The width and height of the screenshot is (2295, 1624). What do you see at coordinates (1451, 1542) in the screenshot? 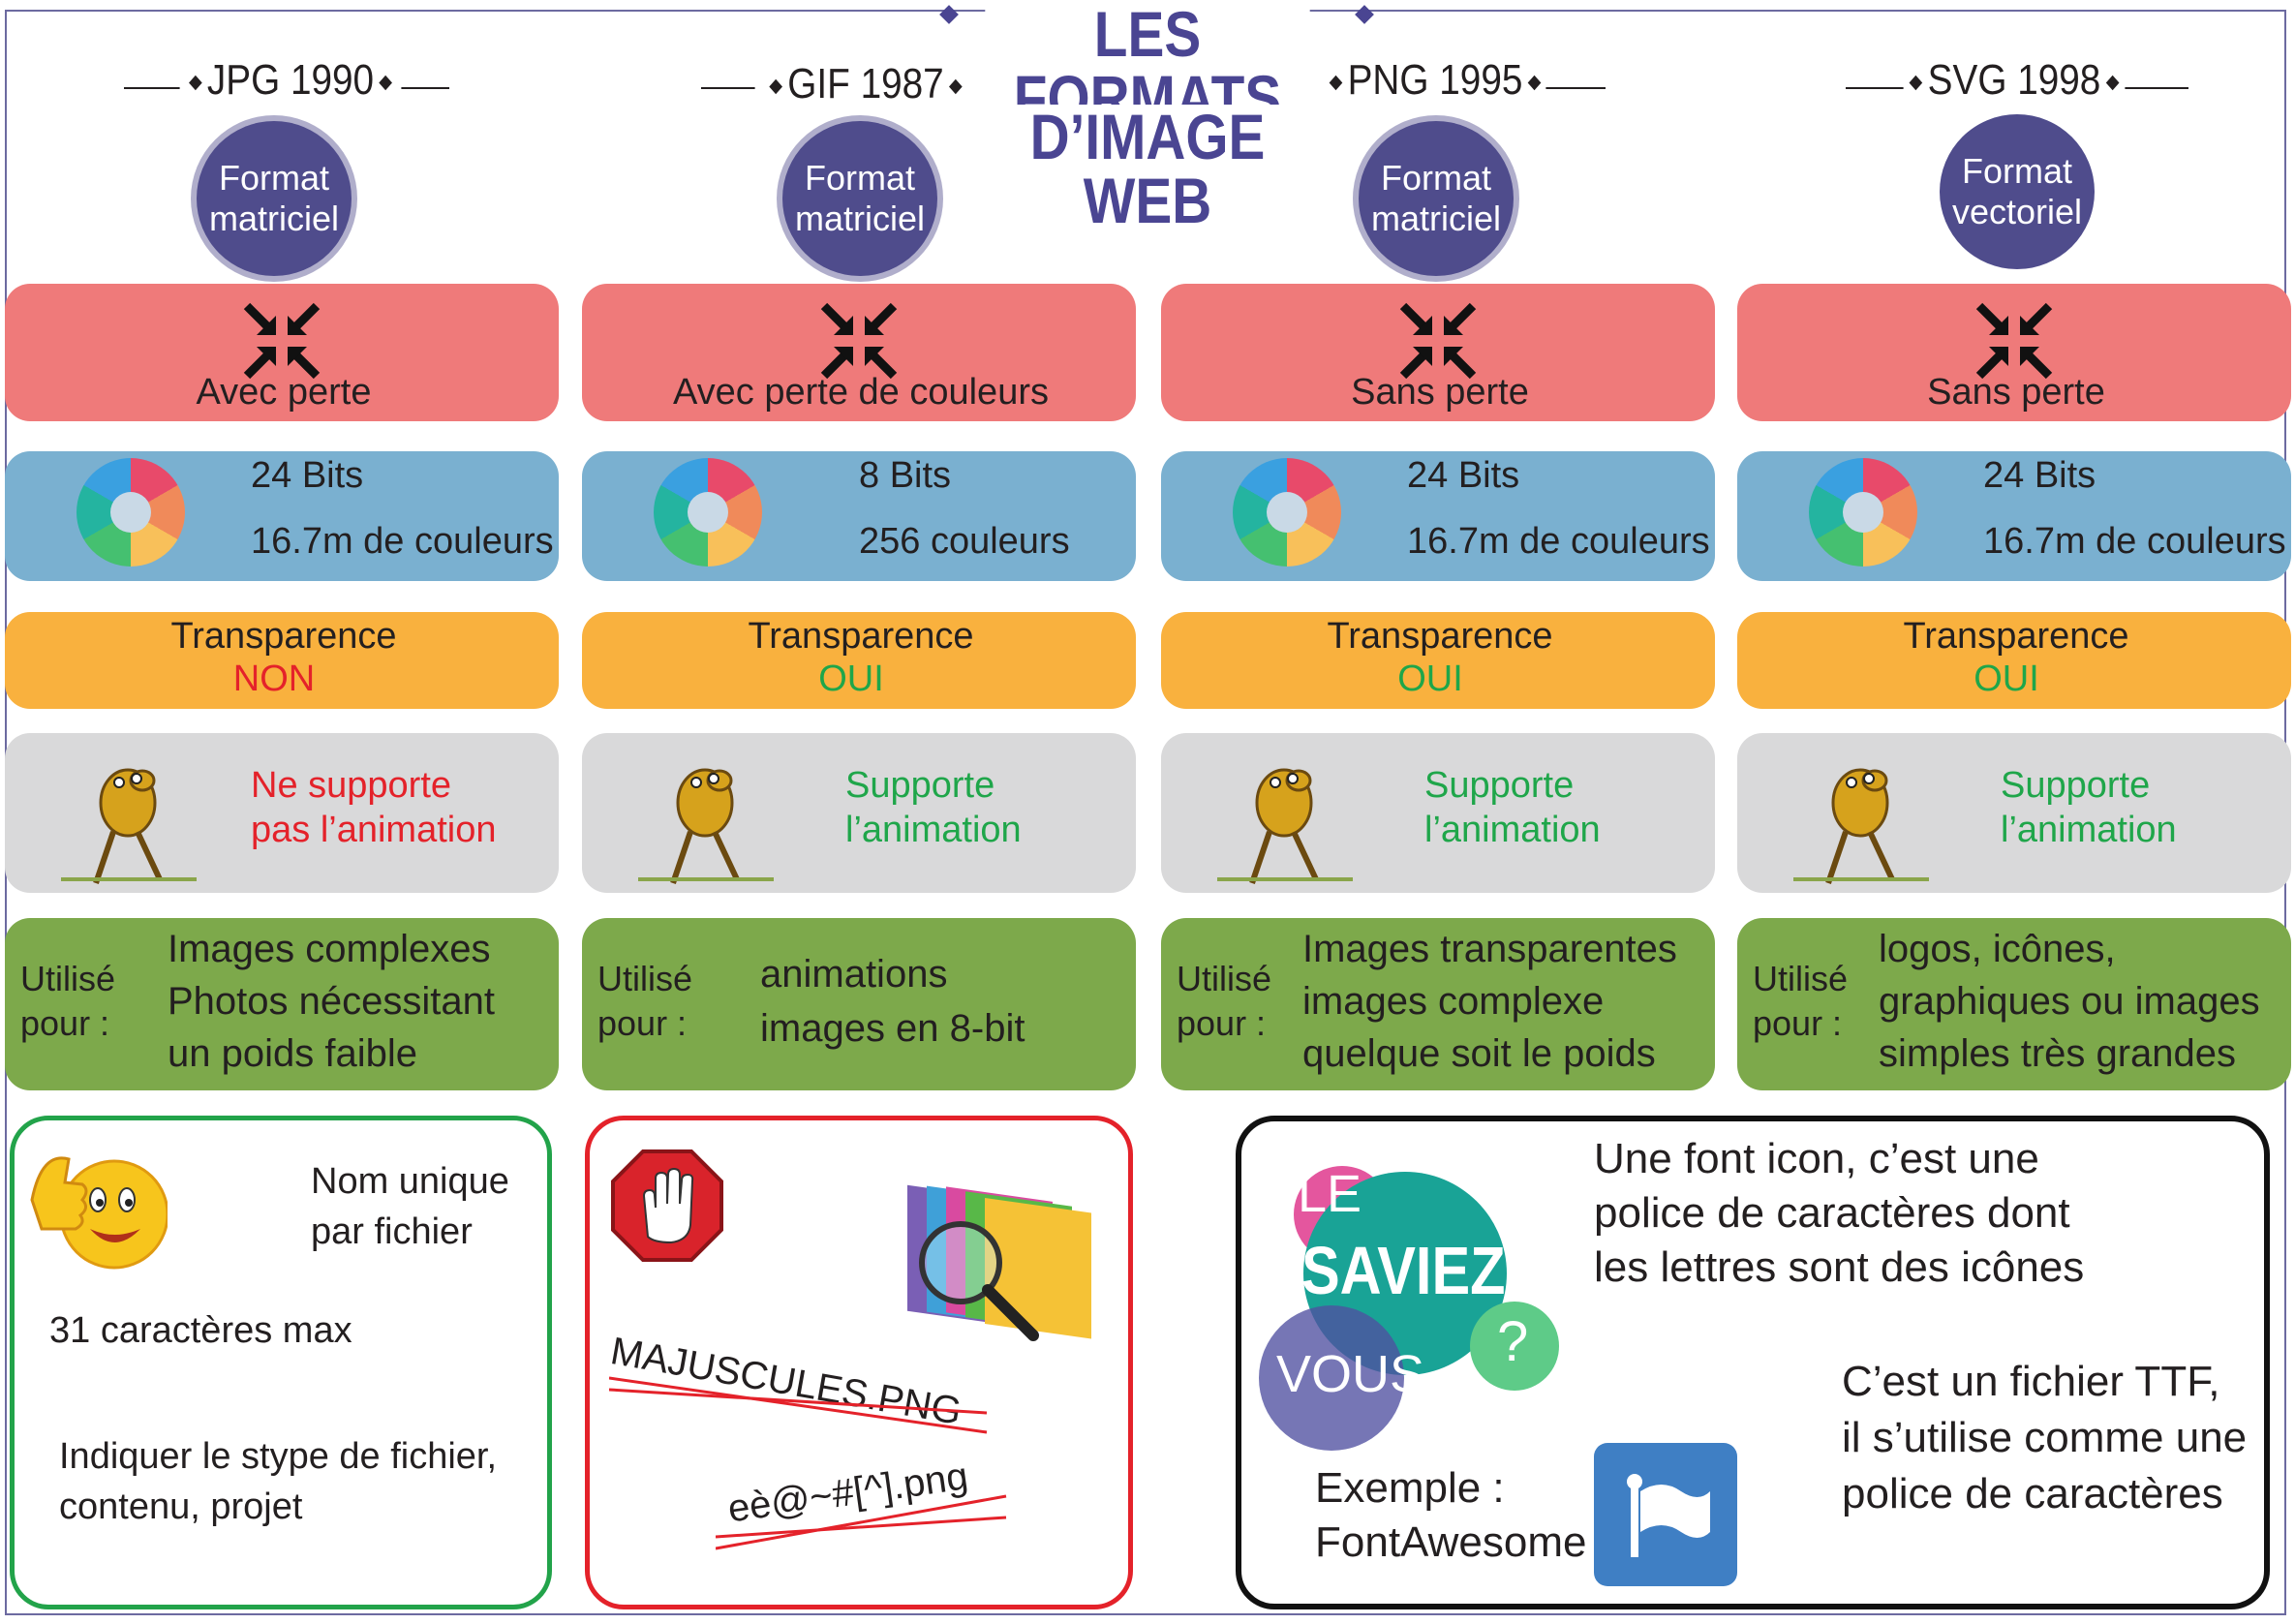
I see `example-name: FontAwesome` at bounding box center [1451, 1542].